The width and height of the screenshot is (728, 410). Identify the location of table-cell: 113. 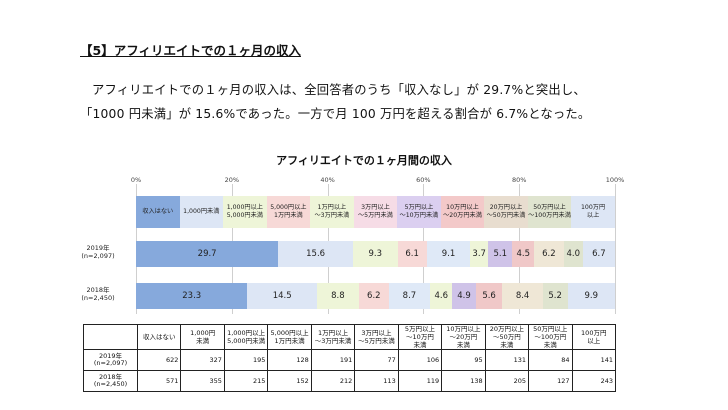
(376, 381).